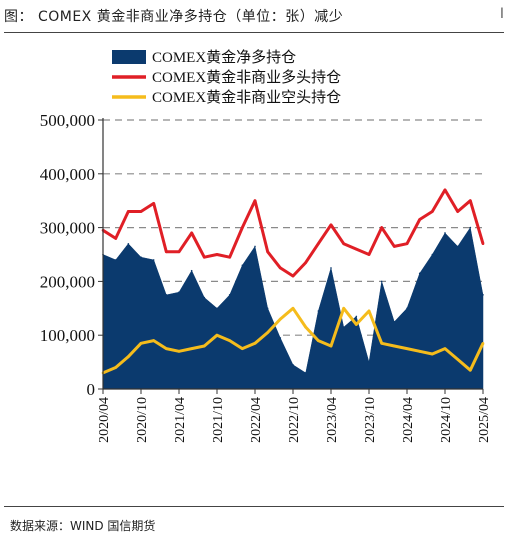  I want to click on x-tick-label: 2020/04, so click(104, 420).